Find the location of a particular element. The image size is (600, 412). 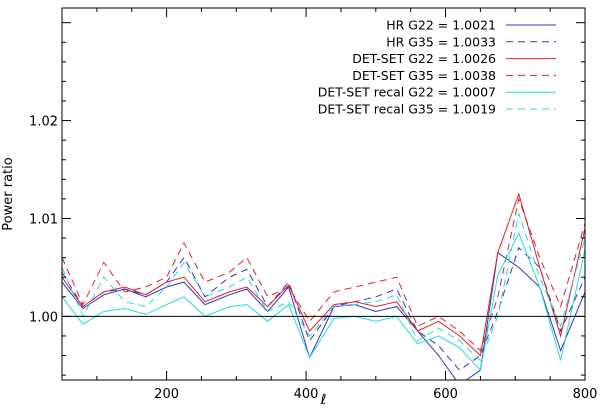

legend-label-6: DET-SET recal G35 = 1.0019 is located at coordinates (407, 109).